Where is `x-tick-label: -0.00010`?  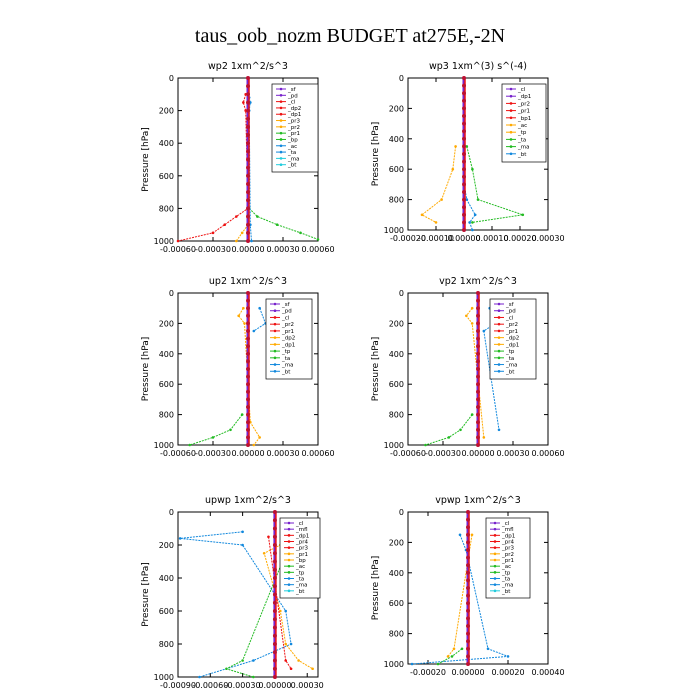
x-tick-label: -0.00010 is located at coordinates (436, 238).